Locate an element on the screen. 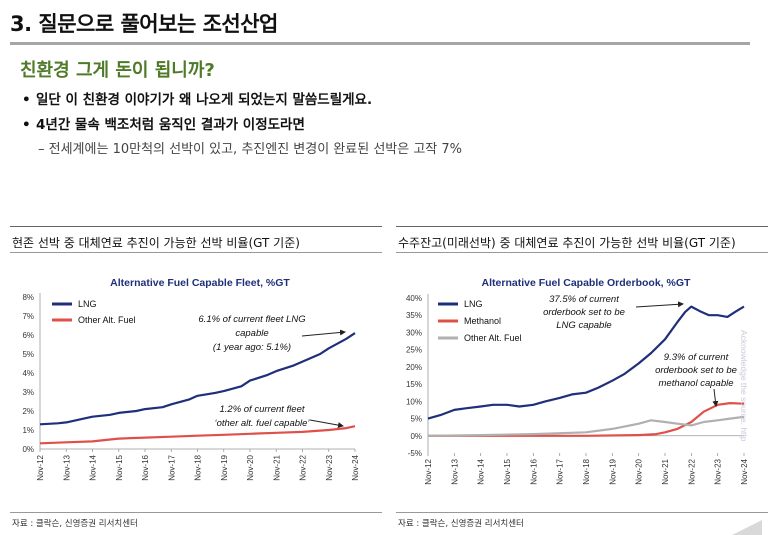 This screenshot has width=782, height=535. y-tick-label: 10% is located at coordinates (414, 401).